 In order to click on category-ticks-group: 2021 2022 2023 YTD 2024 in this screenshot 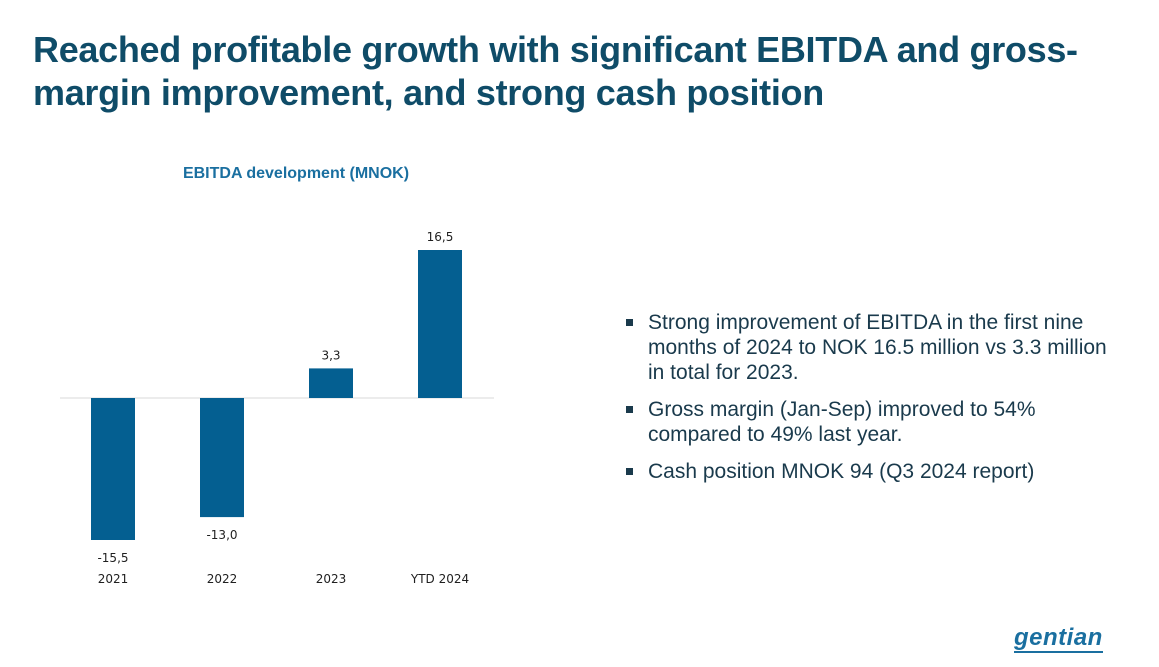, I will do `click(283, 579)`.